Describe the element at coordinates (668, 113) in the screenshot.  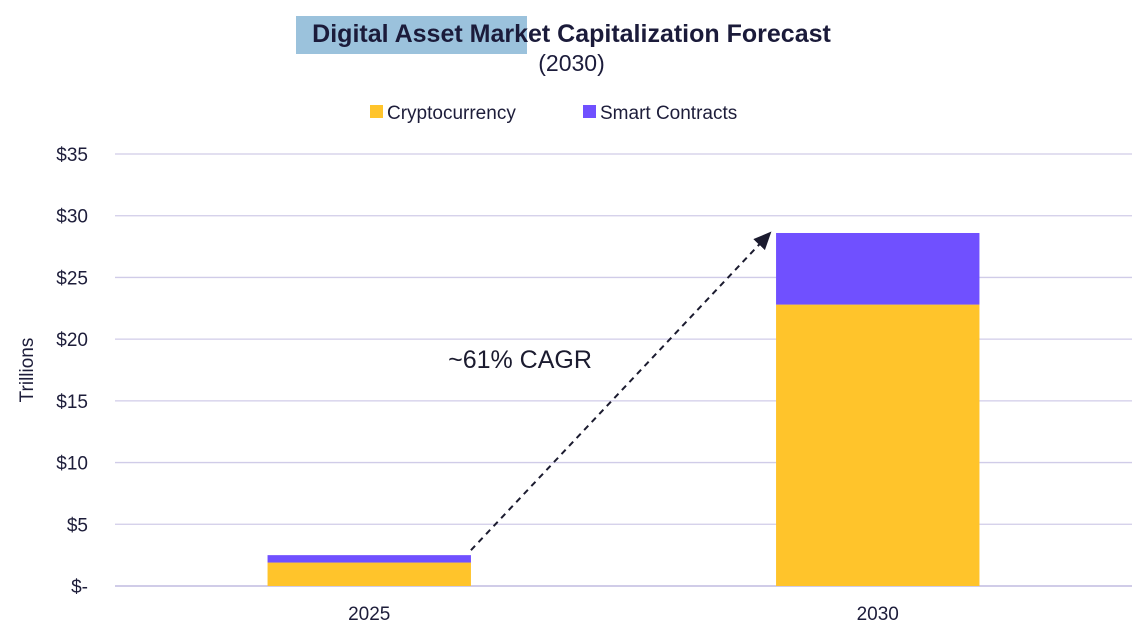
I see `legend-label: Smart Contracts` at that location.